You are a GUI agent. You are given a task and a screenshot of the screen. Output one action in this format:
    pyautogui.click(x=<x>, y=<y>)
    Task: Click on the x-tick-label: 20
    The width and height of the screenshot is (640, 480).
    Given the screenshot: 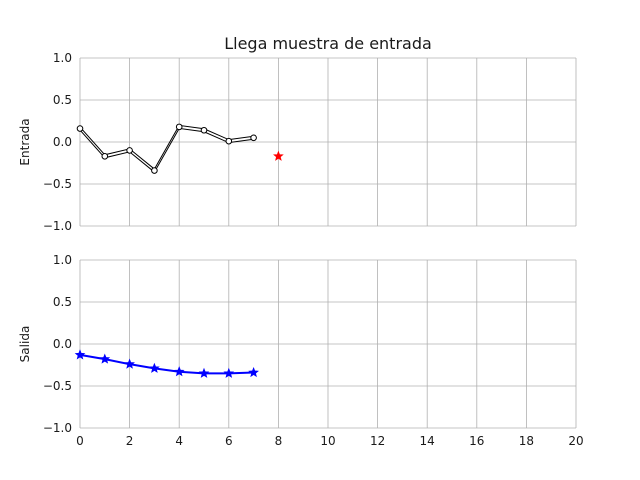 What is the action you would take?
    pyautogui.click(x=575, y=441)
    